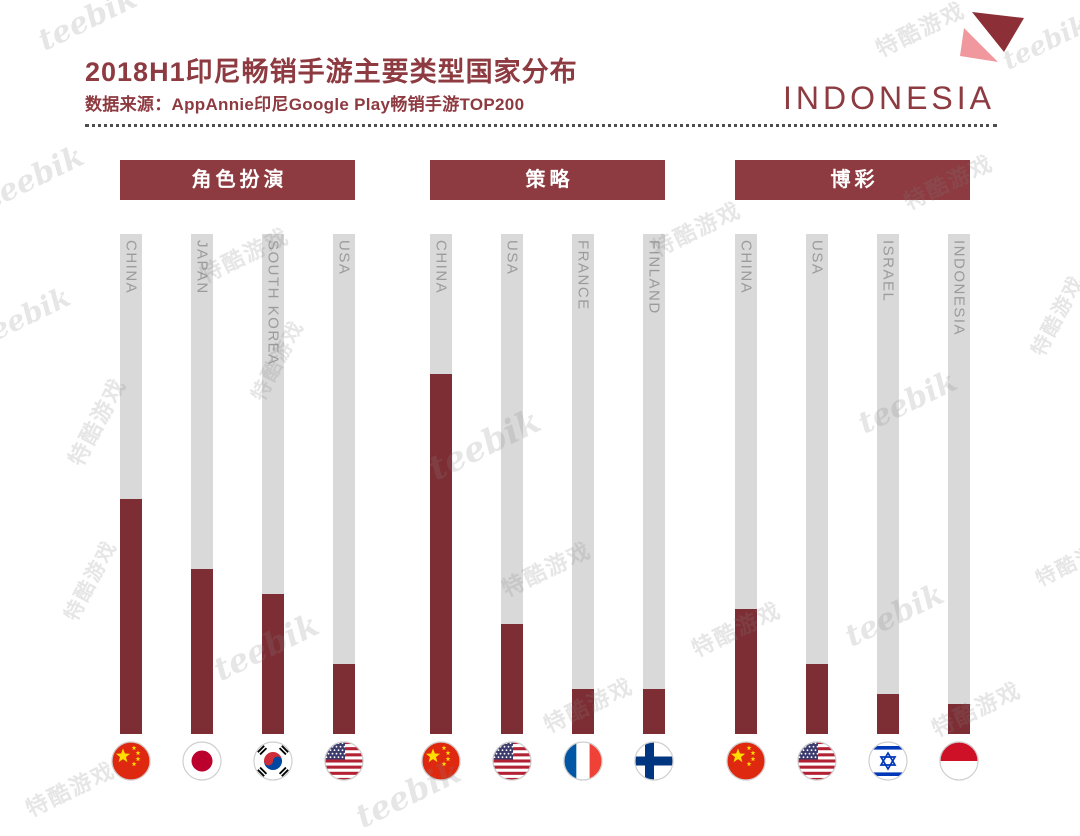 This screenshot has height=836, width=1080. What do you see at coordinates (888, 98) in the screenshot?
I see `brand-wordmark: INDONESIA` at bounding box center [888, 98].